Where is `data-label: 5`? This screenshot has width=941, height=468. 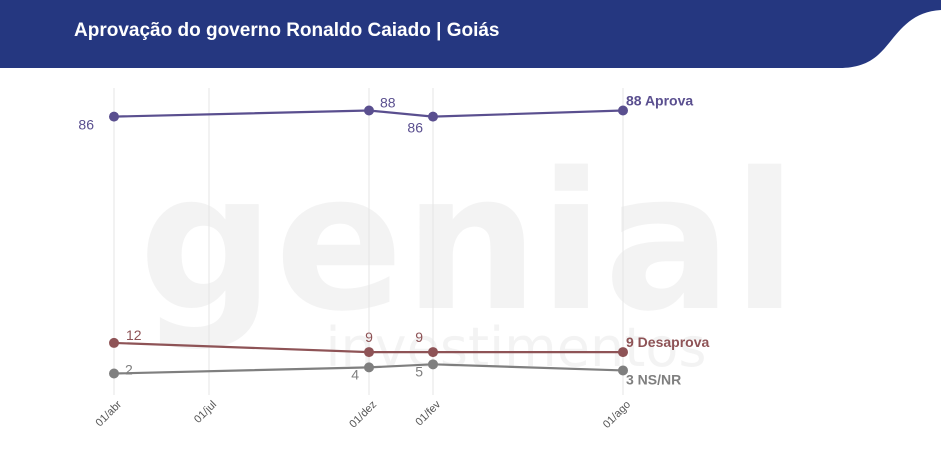
data-label: 5 is located at coordinates (419, 371).